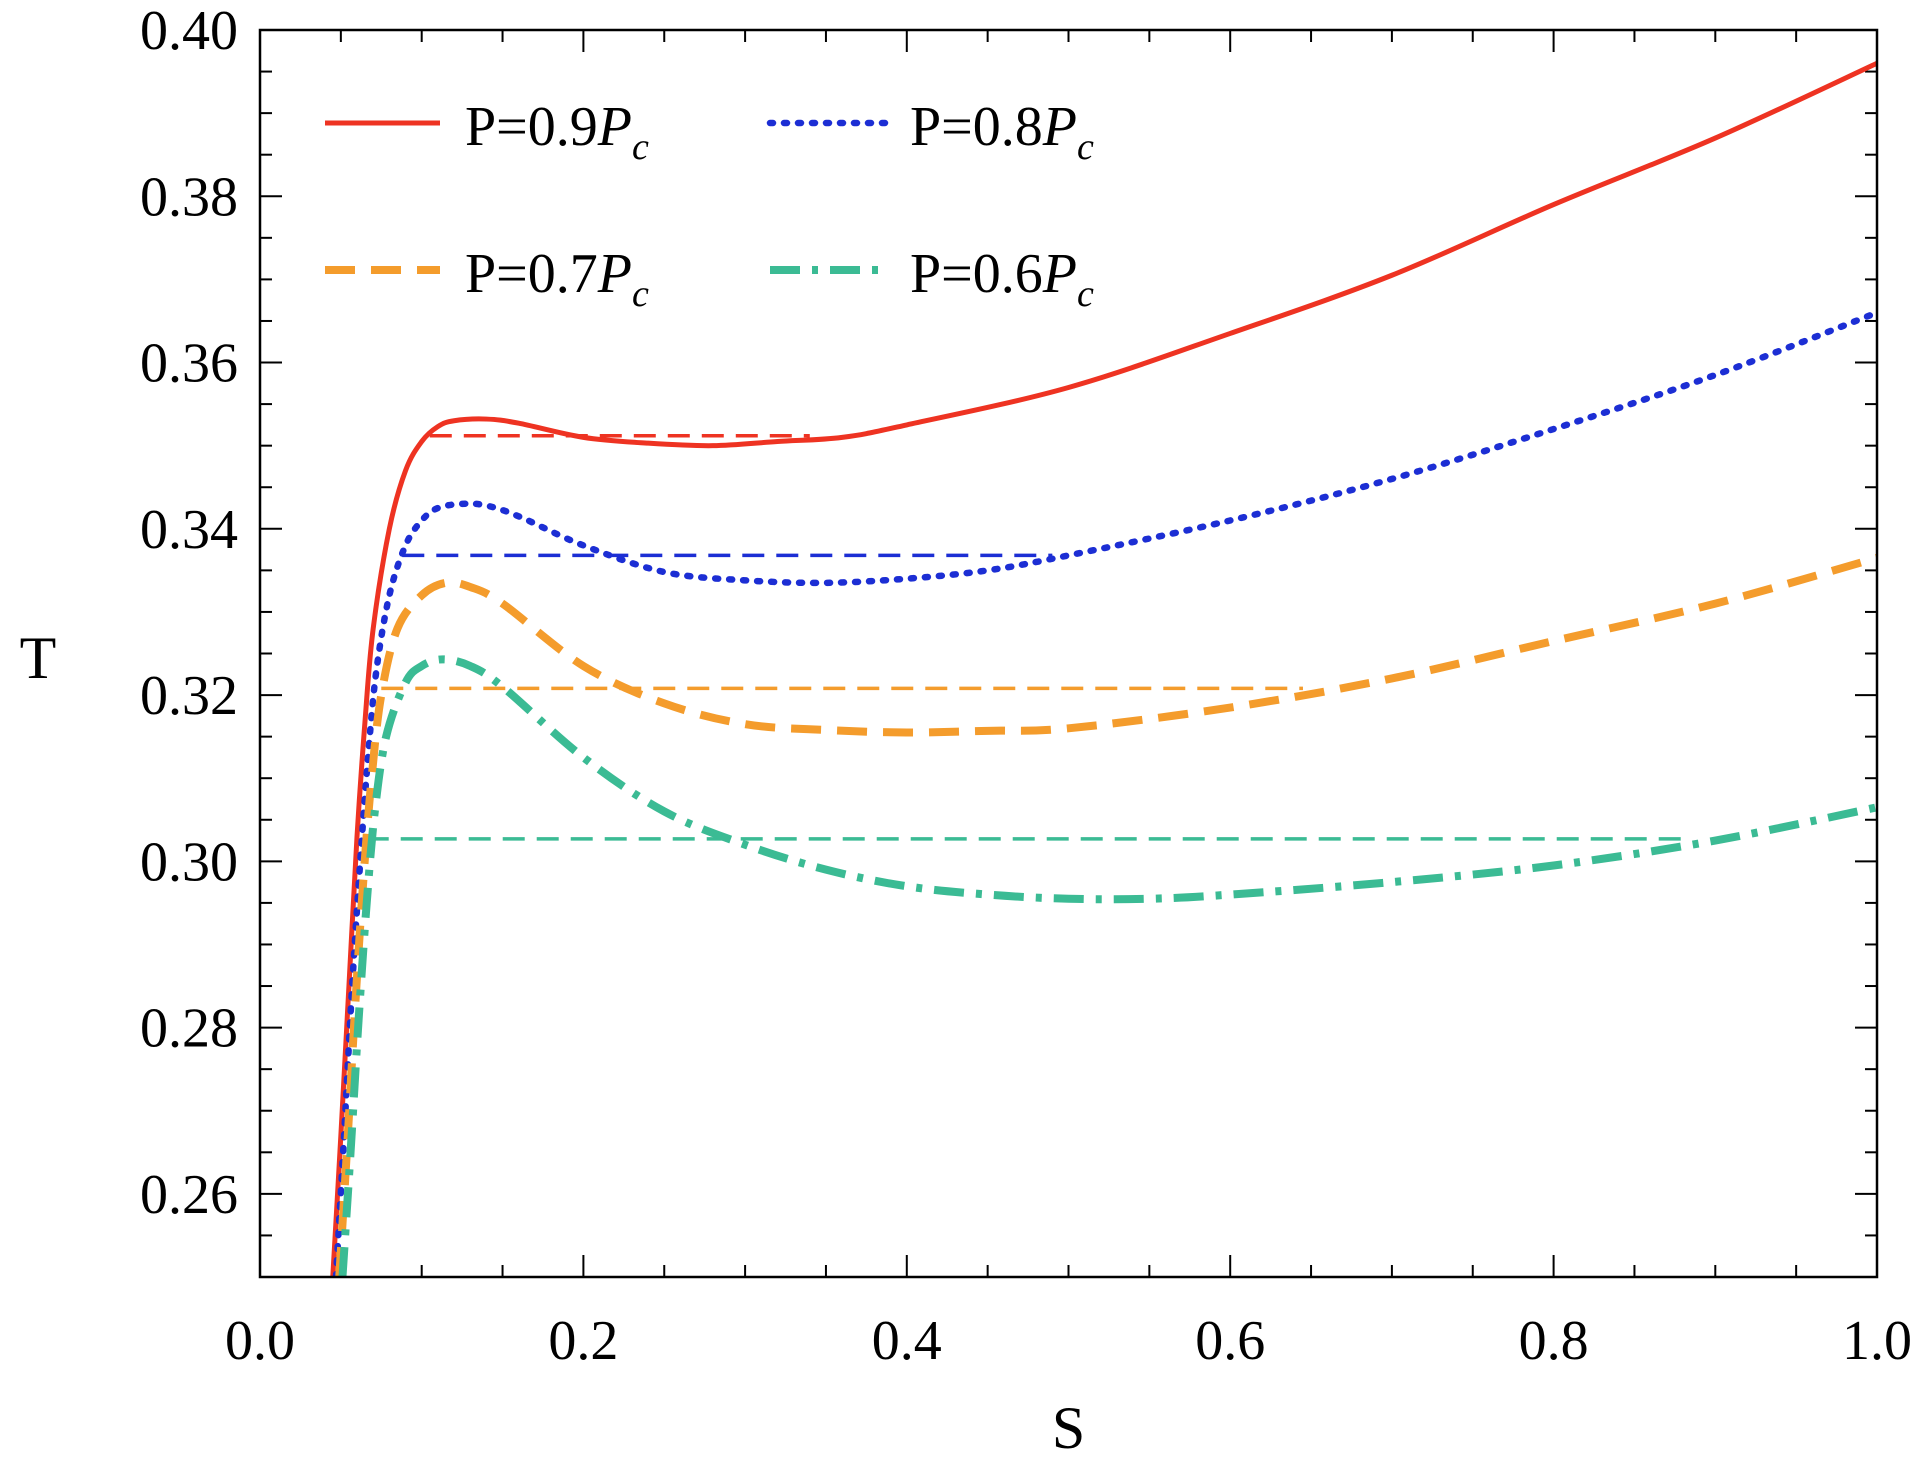  What do you see at coordinates (189, 31) in the screenshot?
I see `y-tick-label: 0.40` at bounding box center [189, 31].